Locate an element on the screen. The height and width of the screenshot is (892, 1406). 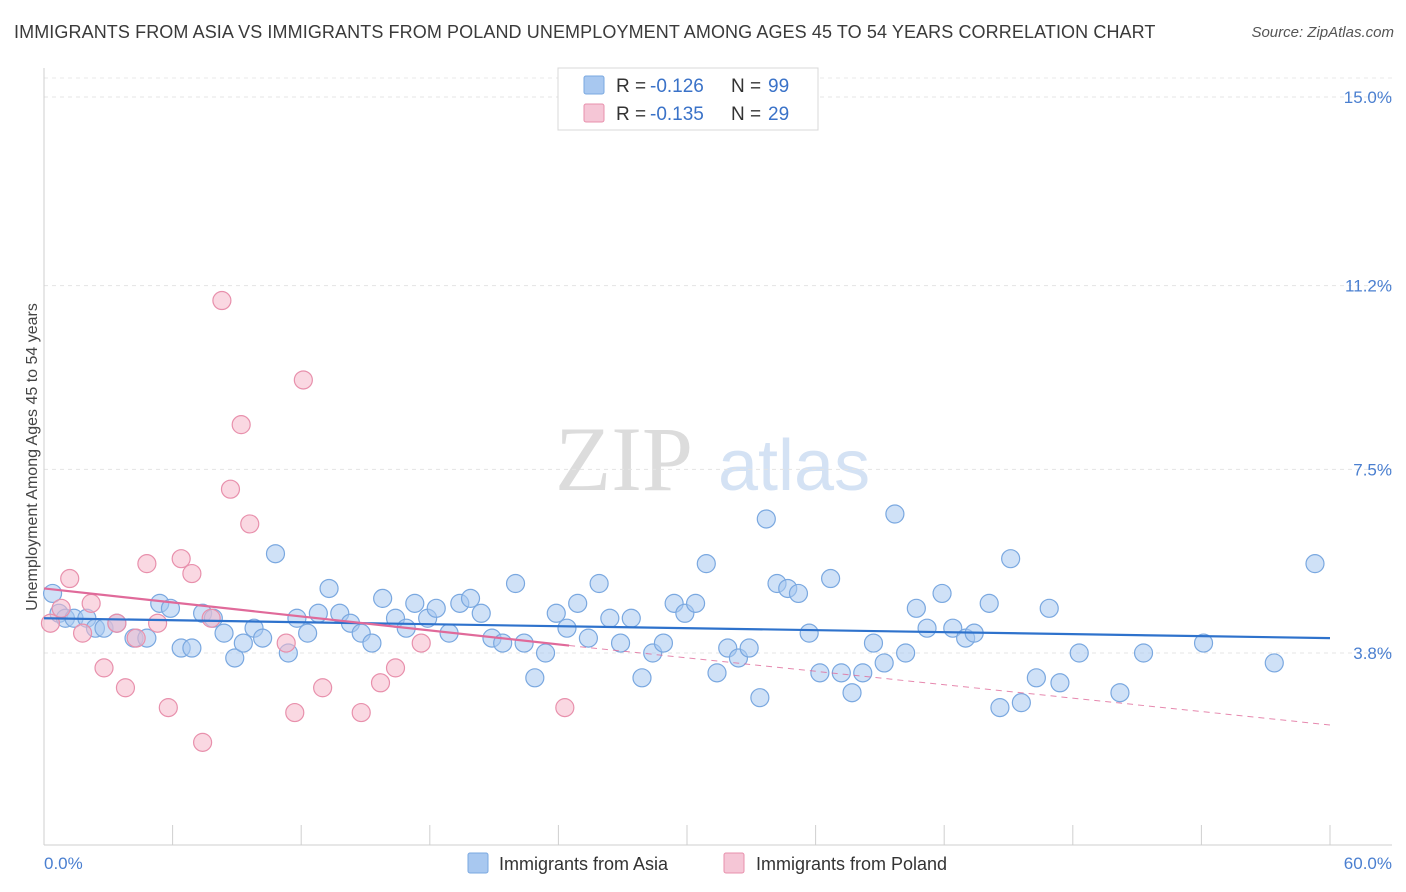
x-tick-label-max: 60.0% is located at coordinates (1368, 863).